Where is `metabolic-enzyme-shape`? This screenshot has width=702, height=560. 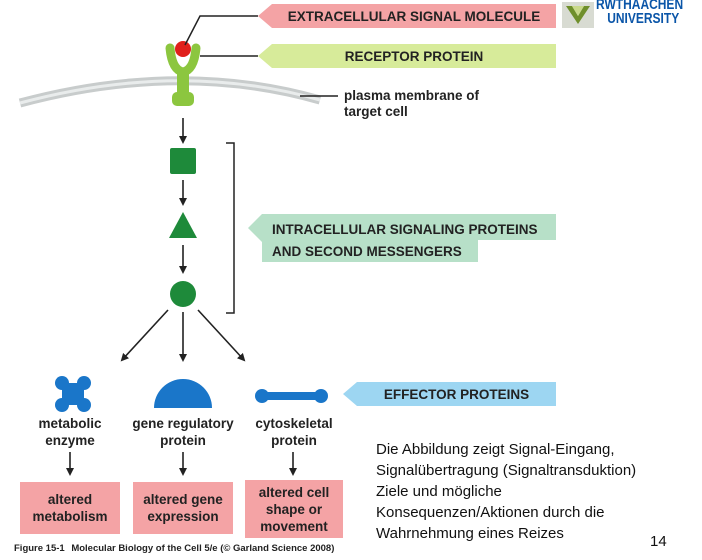
metabolic-enzyme-shape is located at coordinates (73, 394).